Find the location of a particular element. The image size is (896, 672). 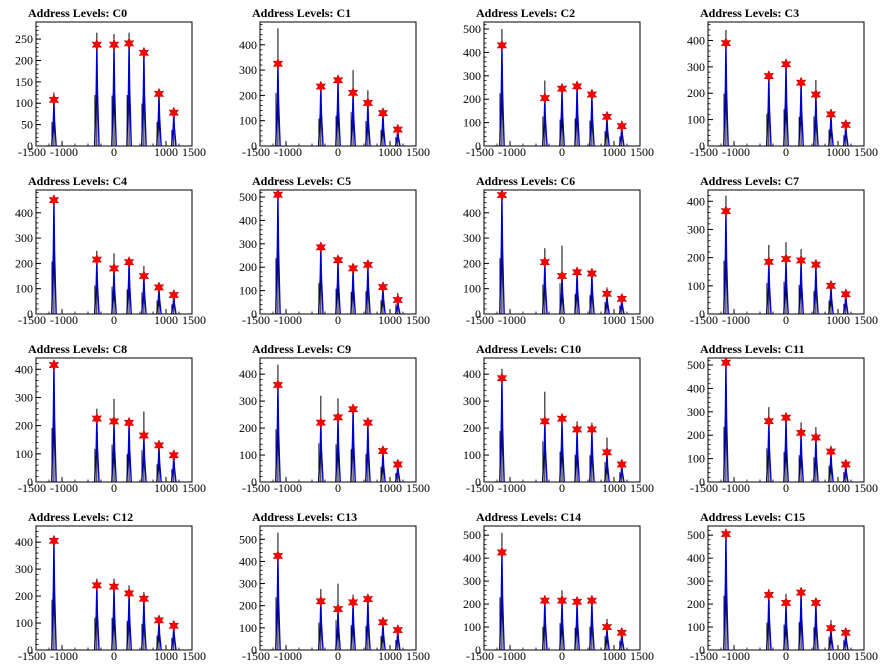

chart-title: Address Levels: C1 is located at coordinates (302, 13).